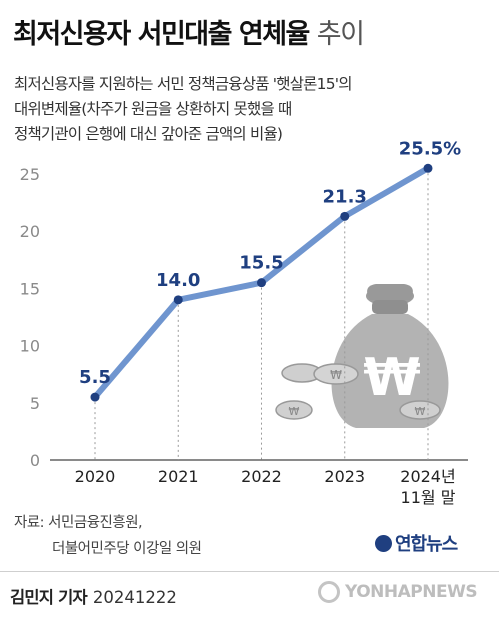  What do you see at coordinates (134, 597) in the screenshot?
I see `publish-date: 20241222` at bounding box center [134, 597].